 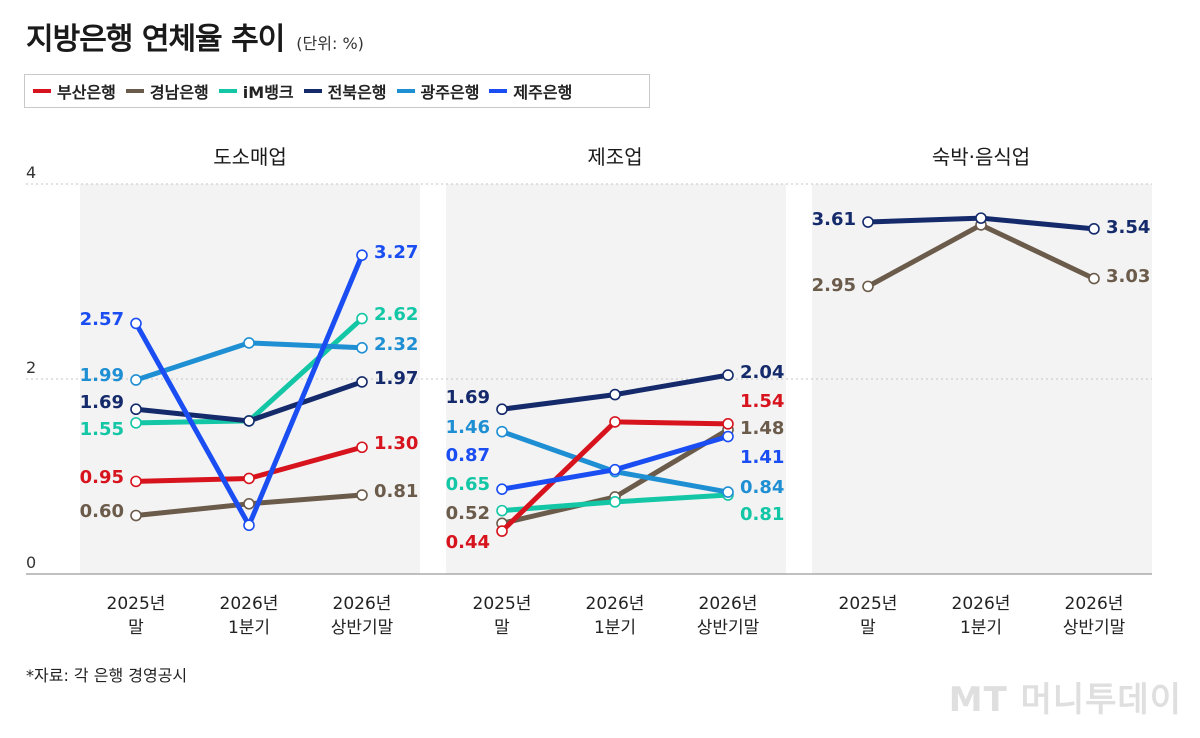 What do you see at coordinates (396, 252) in the screenshot?
I see `data-label: 3.27` at bounding box center [396, 252].